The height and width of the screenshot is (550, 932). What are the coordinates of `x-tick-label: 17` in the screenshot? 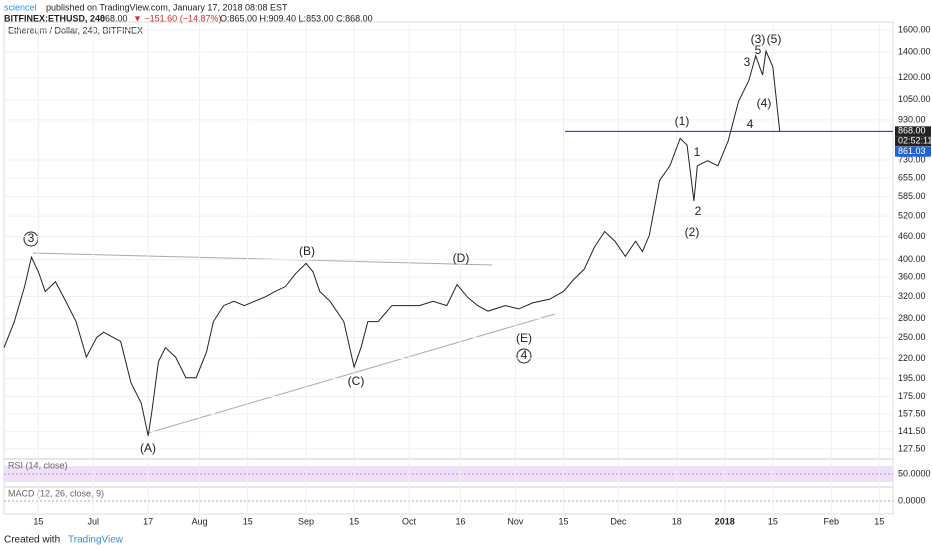 It's located at (148, 521).